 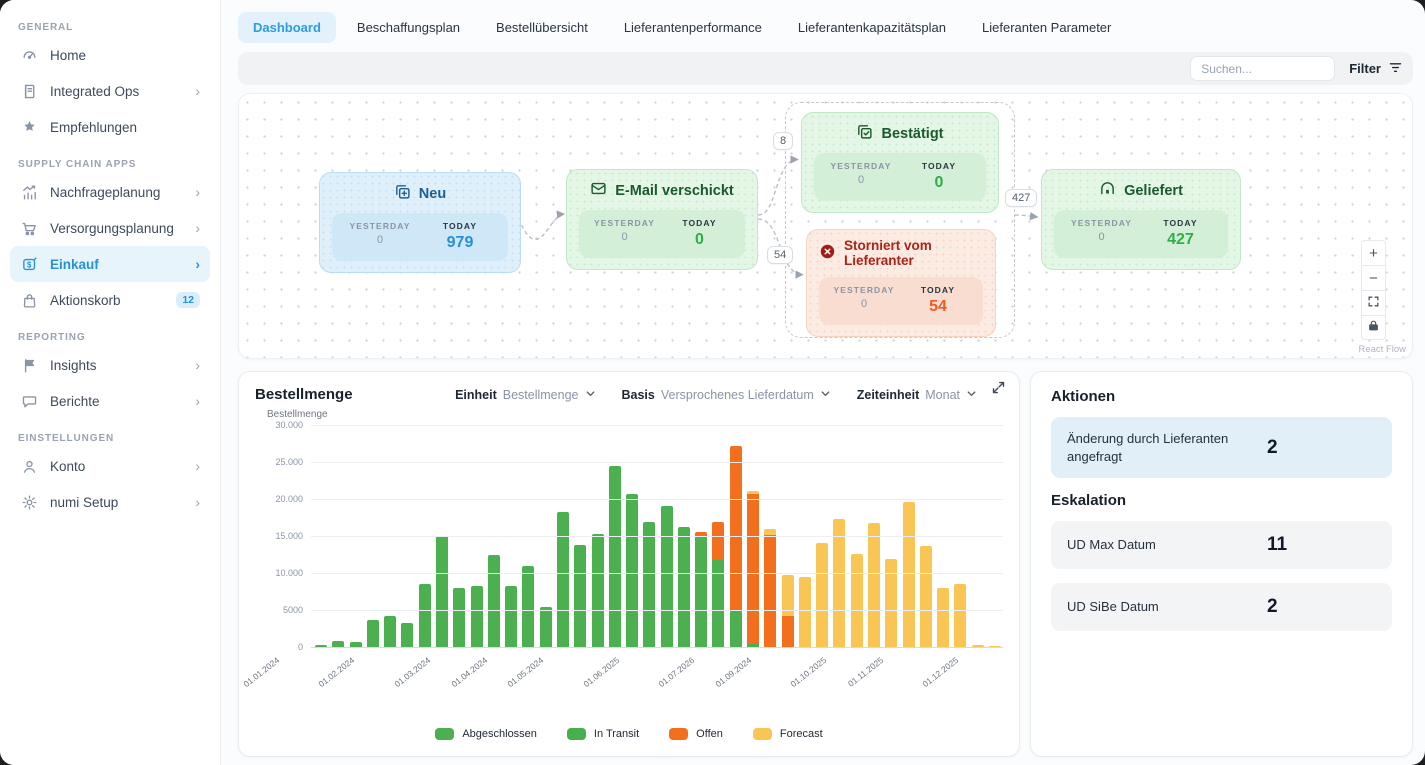 What do you see at coordinates (692, 27) in the screenshot?
I see `tab-lieferantenperformance: Lieferantenperformance` at bounding box center [692, 27].